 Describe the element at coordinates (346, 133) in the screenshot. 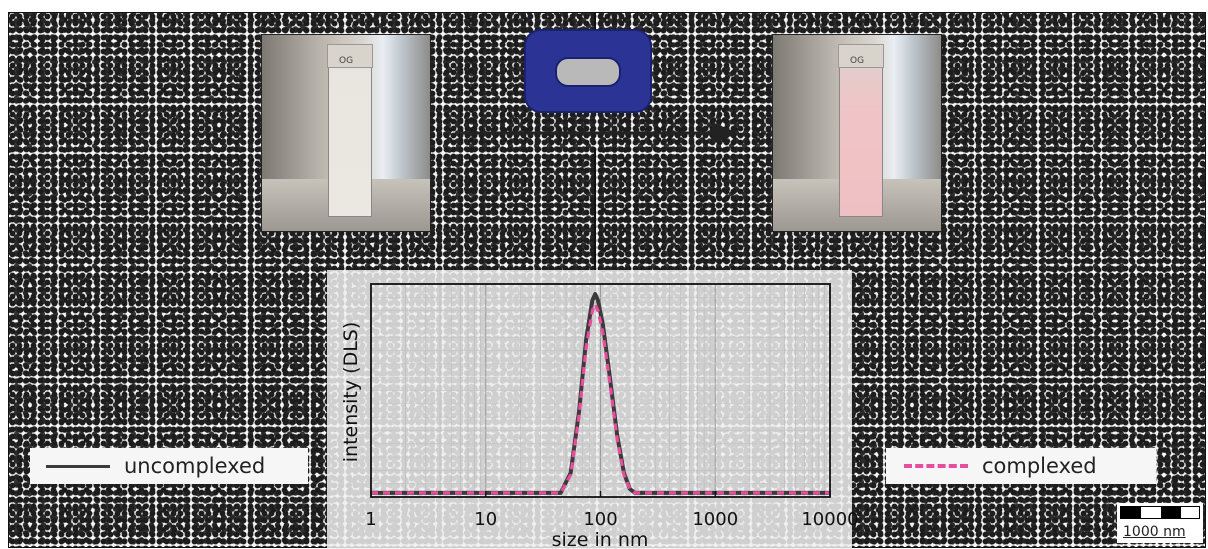

I see `cuvette-photo-uncomplexed: OG` at that location.